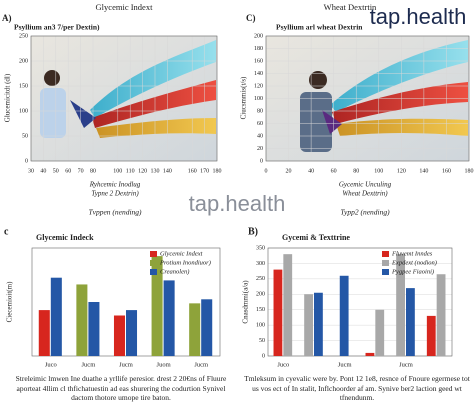 Image resolution: width=474 pixels, height=414 pixels. I want to click on legend-label: Protium Inondiuor), so click(185, 262).